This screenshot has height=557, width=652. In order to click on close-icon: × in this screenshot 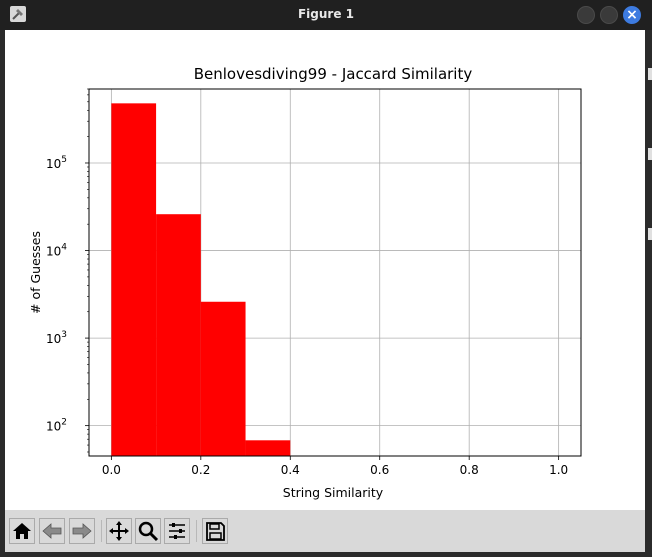, I will do `click(632, 15)`.